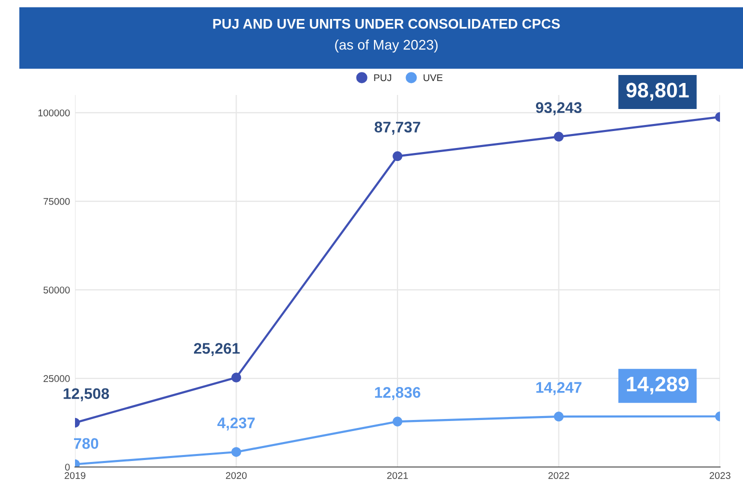  What do you see at coordinates (54, 112) in the screenshot?
I see `y-tick-label: 100000` at bounding box center [54, 112].